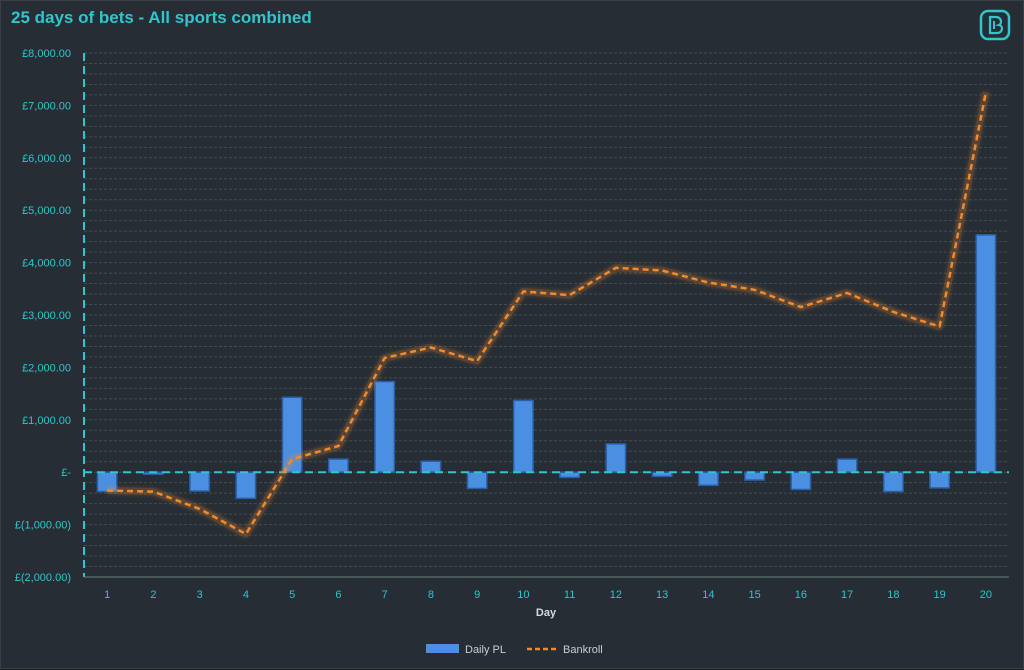  Describe the element at coordinates (66, 473) in the screenshot. I see `y-tick-label: £-` at that location.